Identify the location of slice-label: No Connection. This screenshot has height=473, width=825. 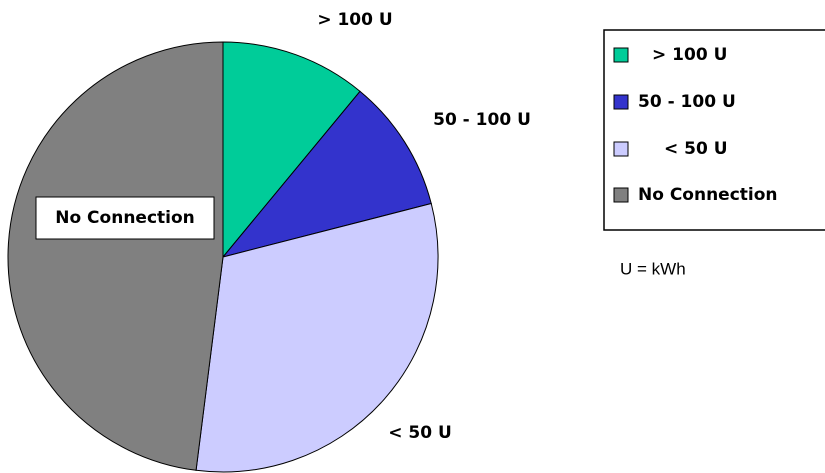
(125, 218).